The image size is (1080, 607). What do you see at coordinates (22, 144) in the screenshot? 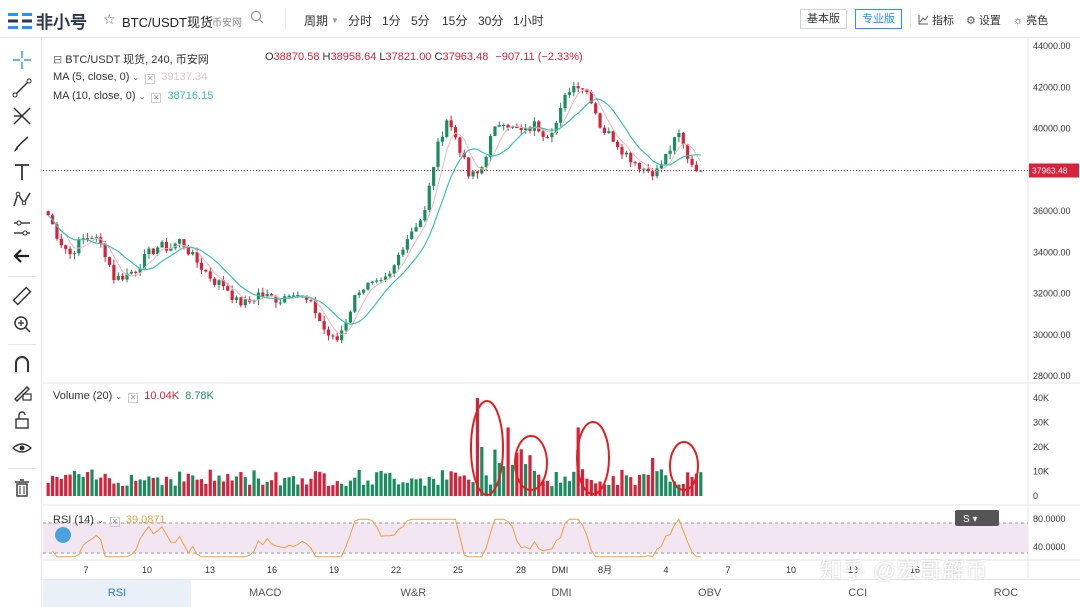
I see `brush-icon` at bounding box center [22, 144].